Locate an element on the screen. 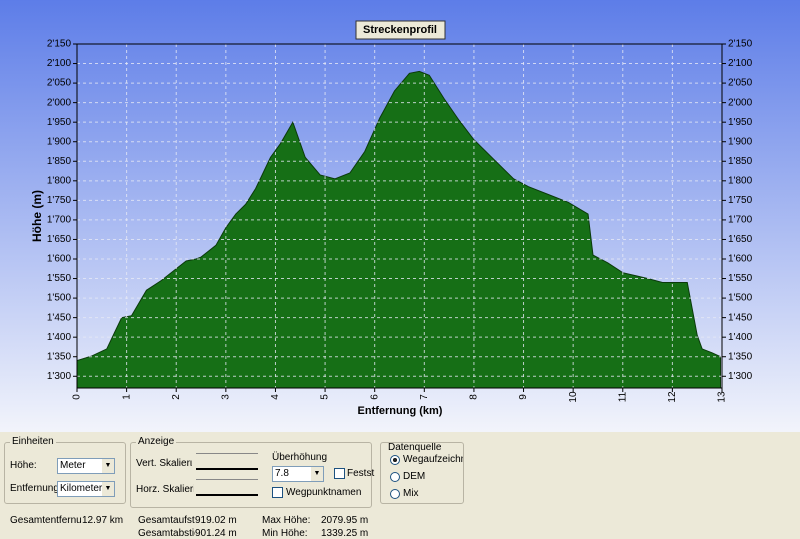 The image size is (800, 539). datenquelle-group: Datenquelle Wegaufzeichnı DEM Mix is located at coordinates (422, 473).